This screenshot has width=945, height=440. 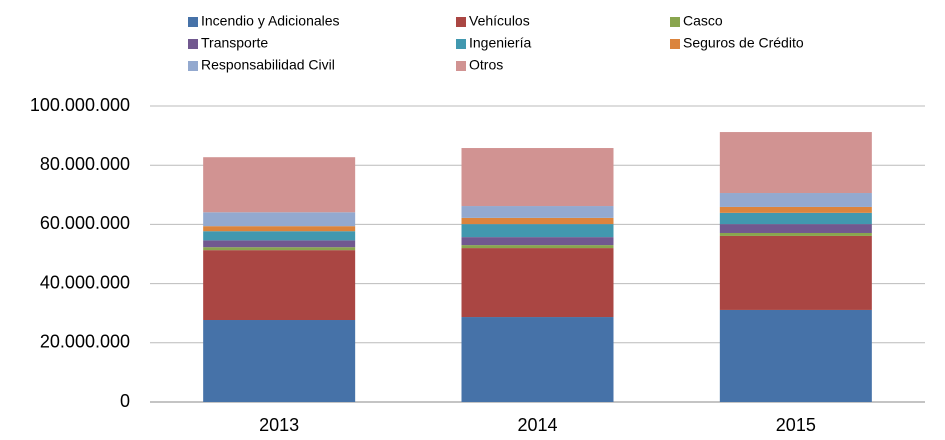 I want to click on x-tick-label: 2015, so click(x=796, y=425).